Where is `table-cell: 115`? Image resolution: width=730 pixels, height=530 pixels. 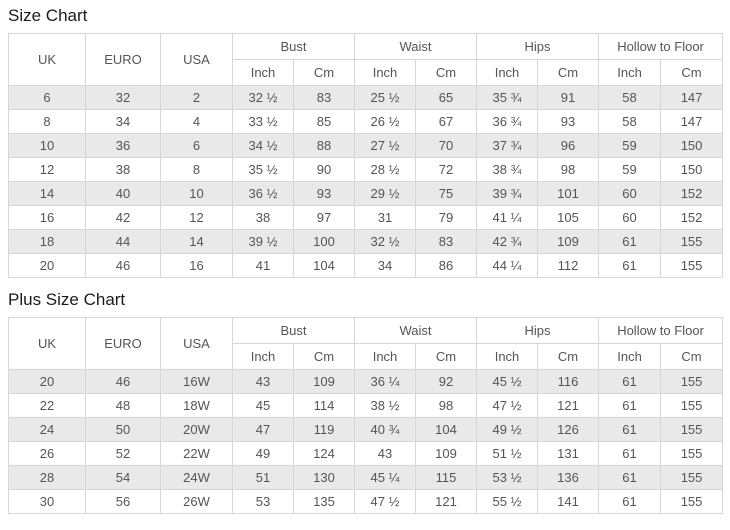
table-cell: 115 is located at coordinates (446, 477).